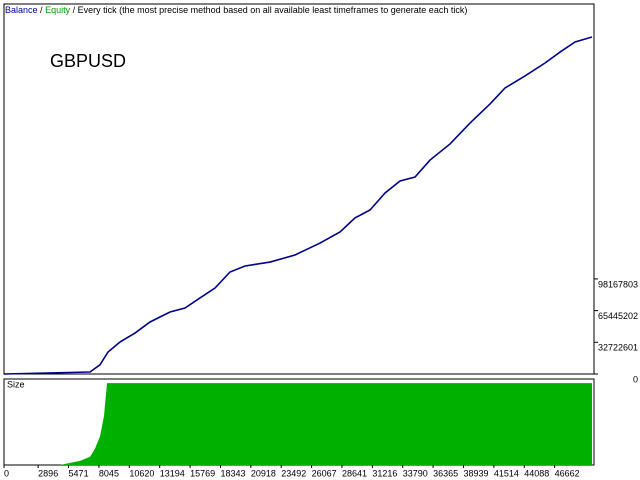 This screenshot has height=480, width=640. I want to click on x-tick-label: 5471, so click(79, 473).